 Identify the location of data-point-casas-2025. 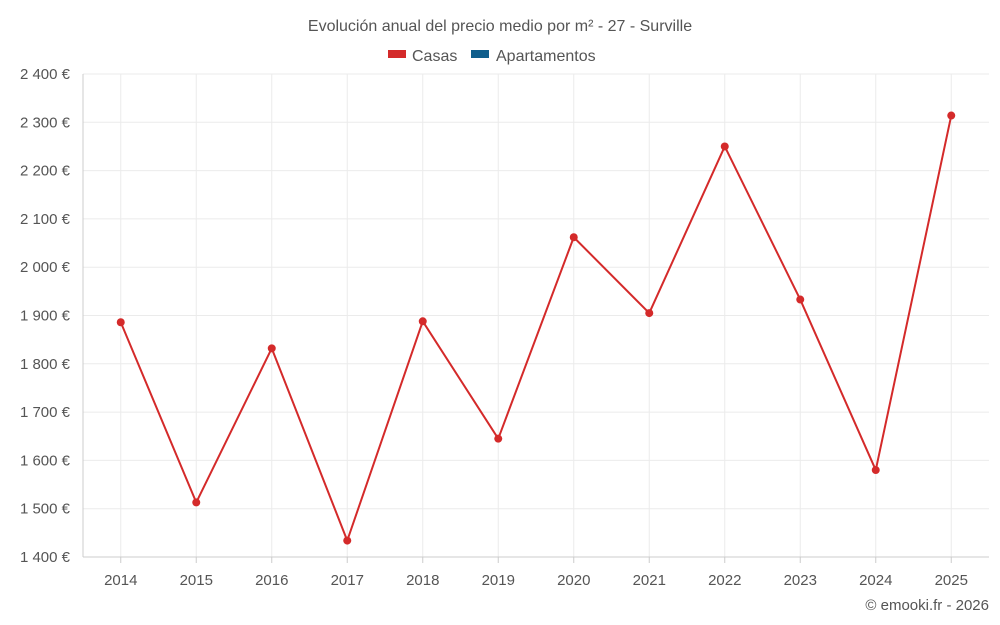
(951, 115).